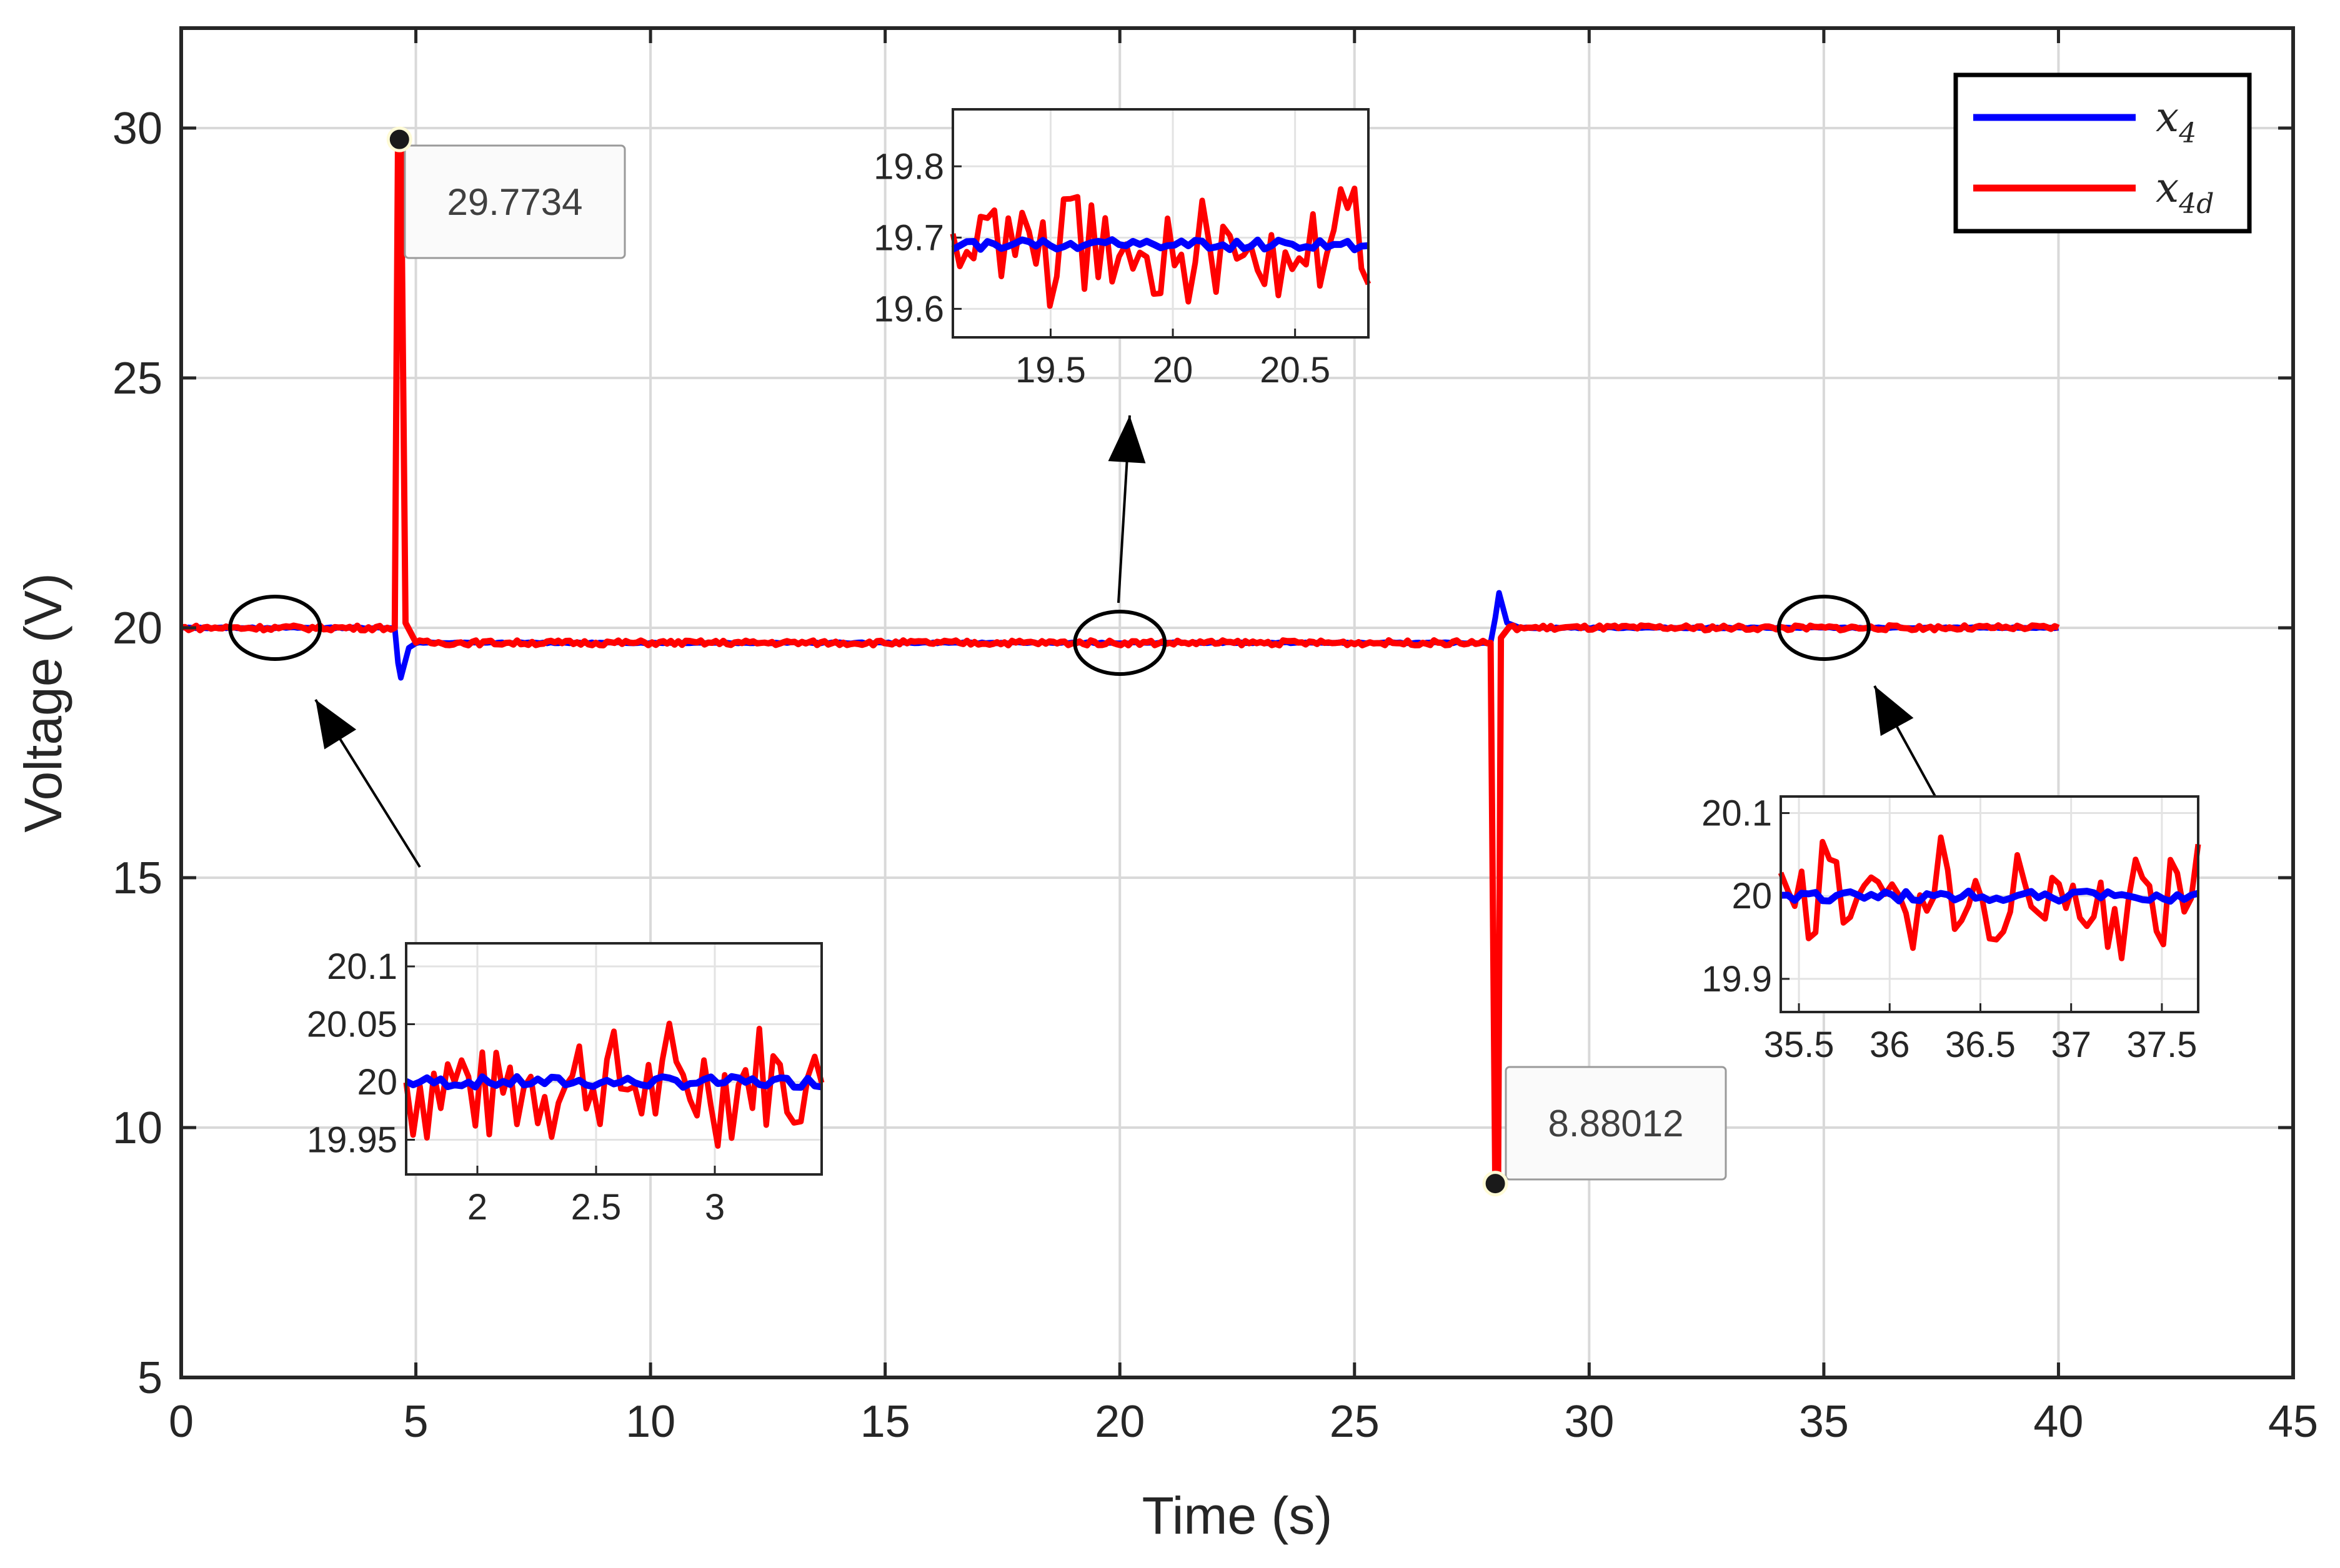  What do you see at coordinates (1824, 1422) in the screenshot?
I see `x-tick-label: 35` at bounding box center [1824, 1422].